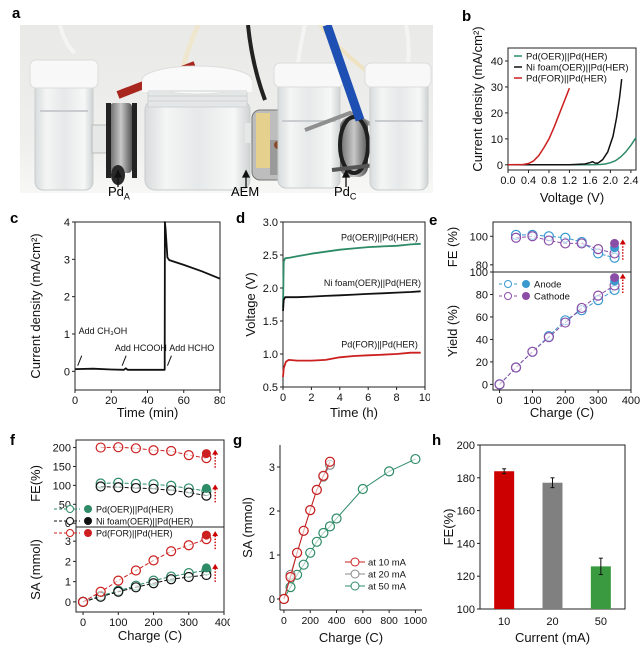  Describe the element at coordinates (482, 266) in the screenshot. I see `y-tick-label: 80` at that location.